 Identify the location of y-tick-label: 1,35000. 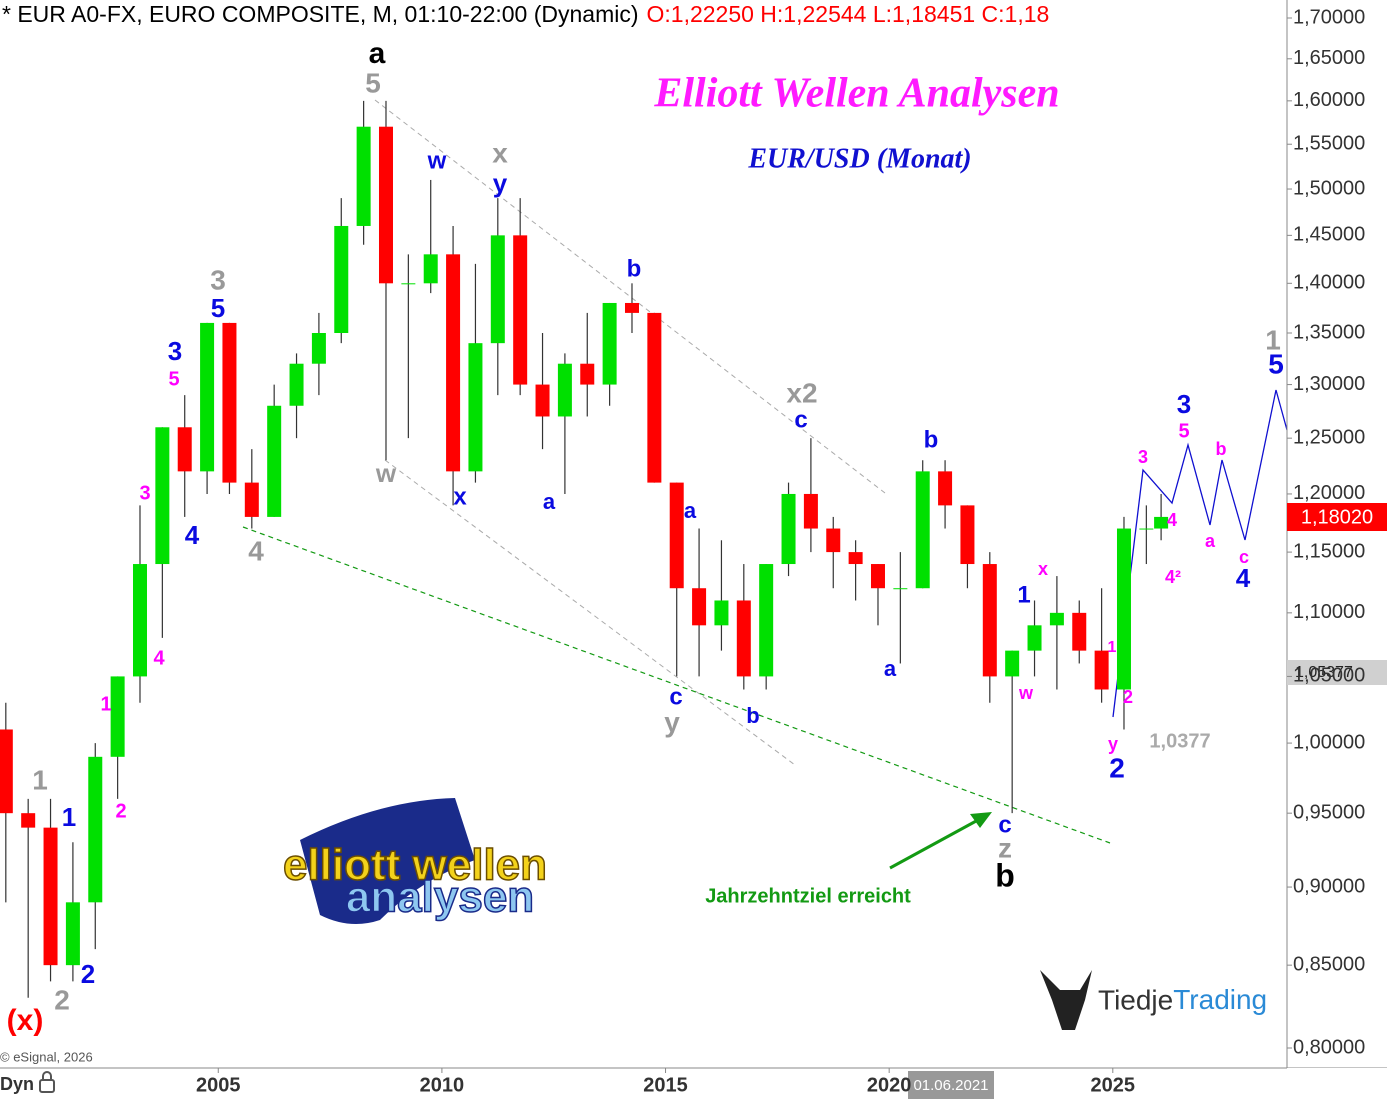
(1329, 332).